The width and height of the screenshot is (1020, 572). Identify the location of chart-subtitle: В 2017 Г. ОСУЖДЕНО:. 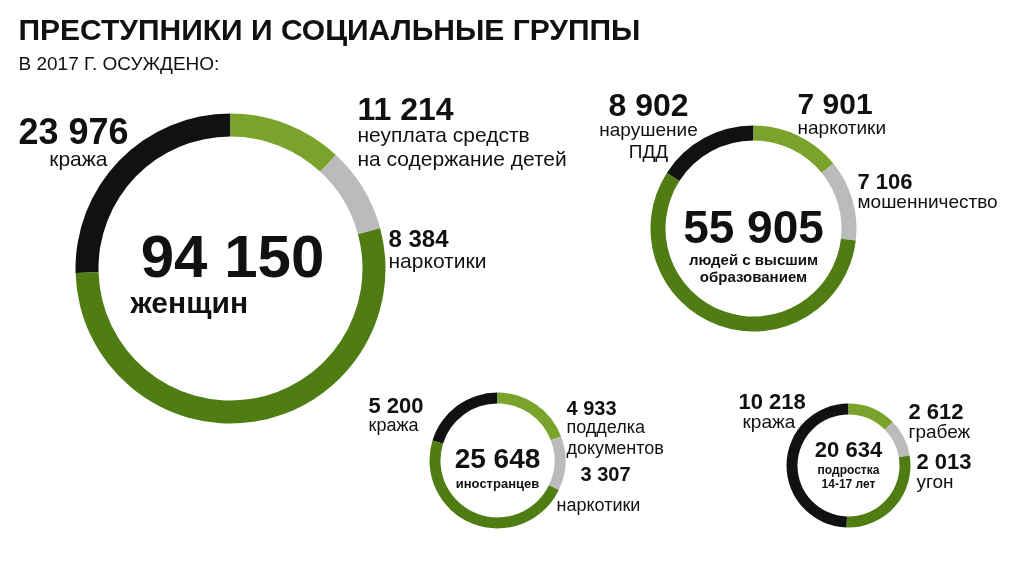
(119, 63).